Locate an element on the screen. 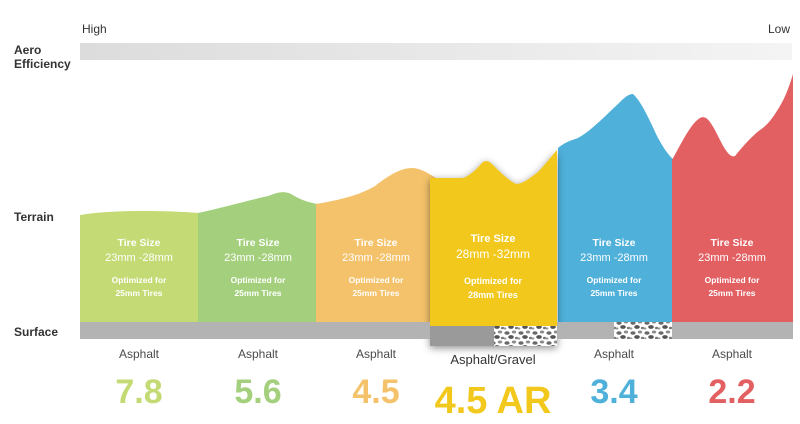 The width and height of the screenshot is (800, 424). tire-size-value-2: 23mm -28mm is located at coordinates (258, 258).